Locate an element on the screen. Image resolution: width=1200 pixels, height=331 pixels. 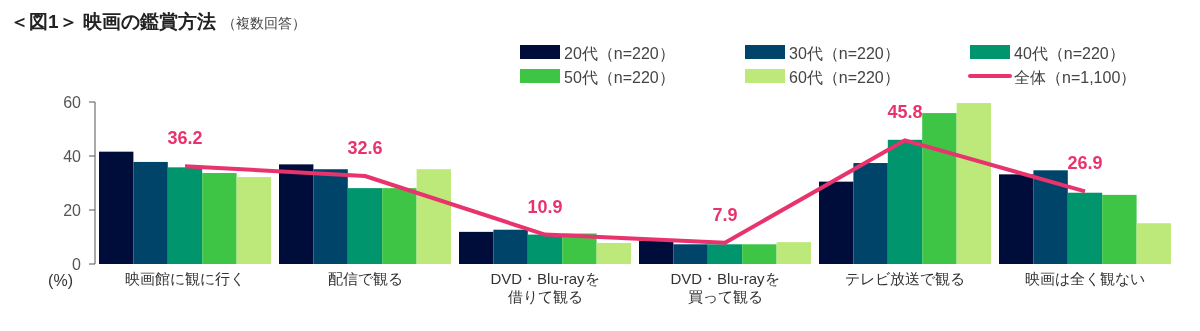
legend-label: 40代（n=220） is located at coordinates (1069, 53).